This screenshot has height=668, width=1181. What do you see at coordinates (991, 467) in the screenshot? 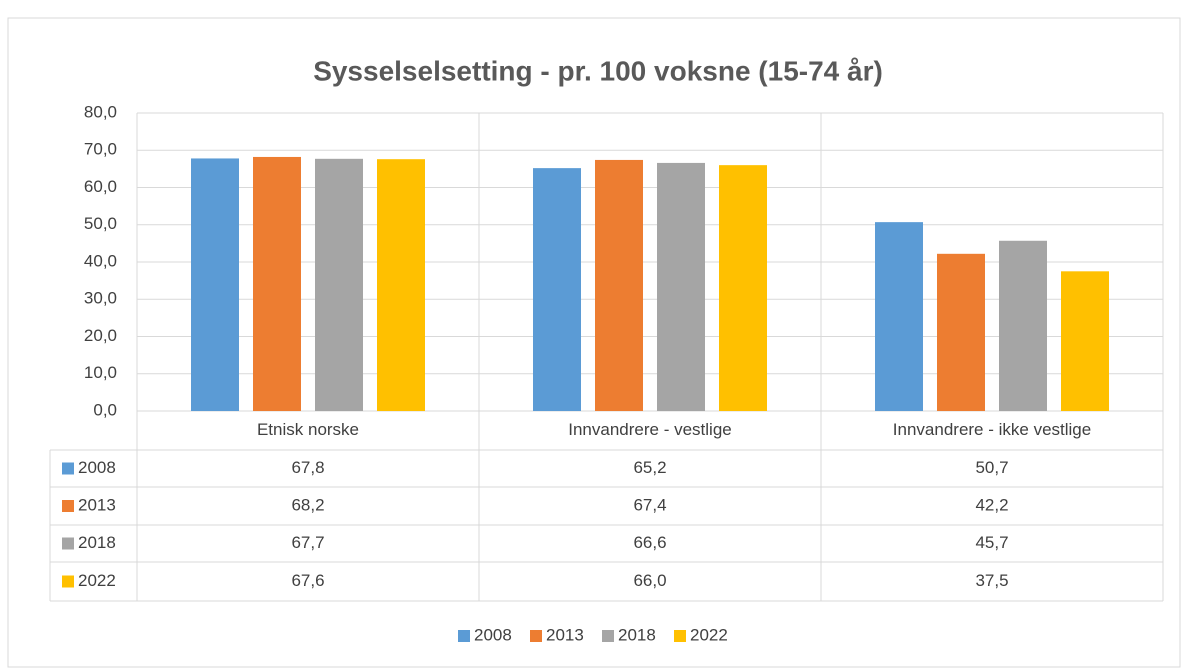
I see `table-value: 50,7` at bounding box center [991, 467].